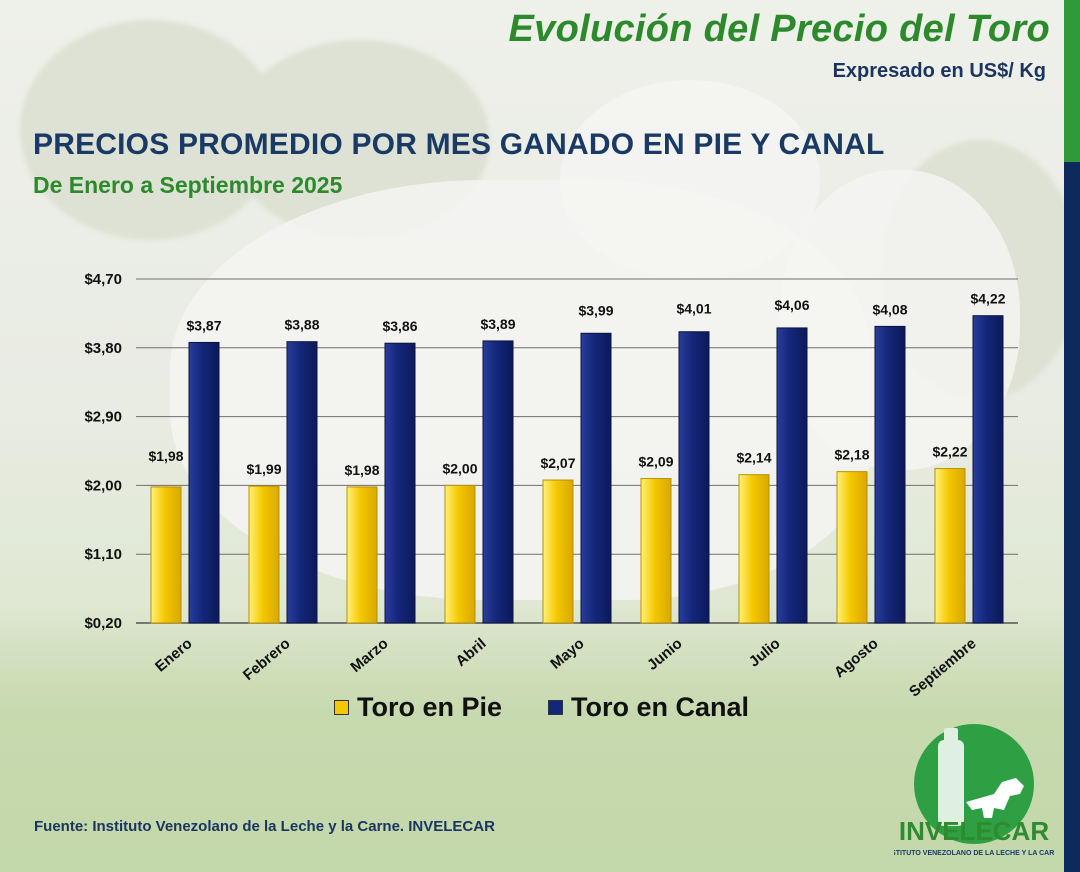 The height and width of the screenshot is (872, 1080). Describe the element at coordinates (301, 325) in the screenshot. I see `data-label: $3,88` at that location.